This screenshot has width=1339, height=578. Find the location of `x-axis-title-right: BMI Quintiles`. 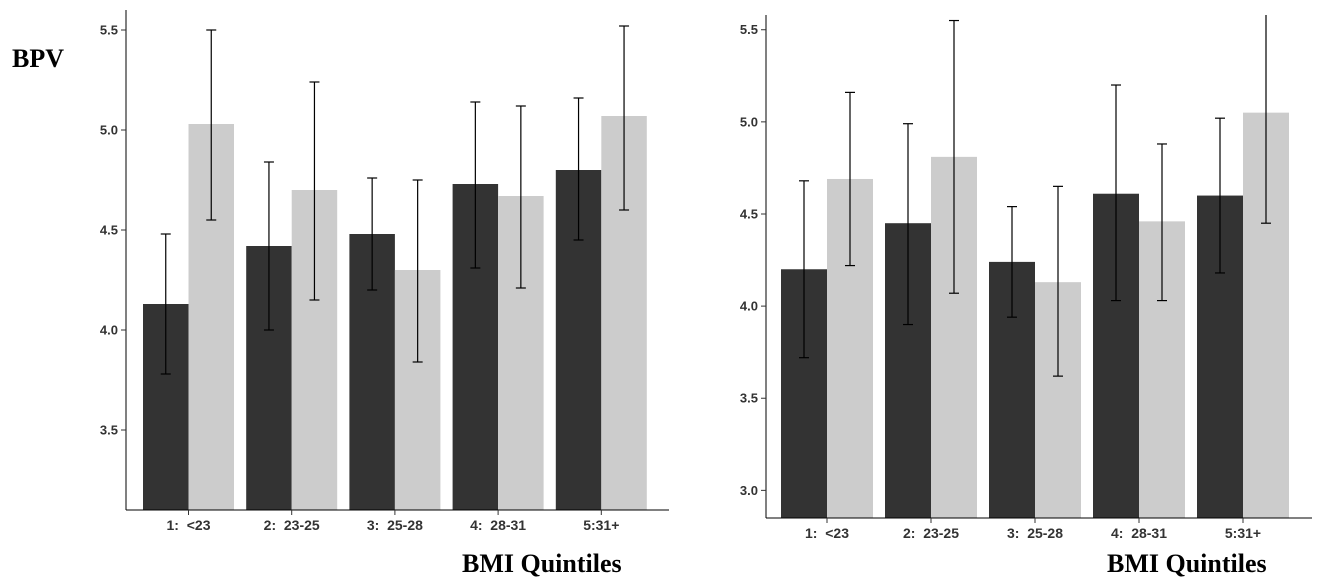

x-axis-title-right: BMI Quintiles is located at coordinates (1187, 563).